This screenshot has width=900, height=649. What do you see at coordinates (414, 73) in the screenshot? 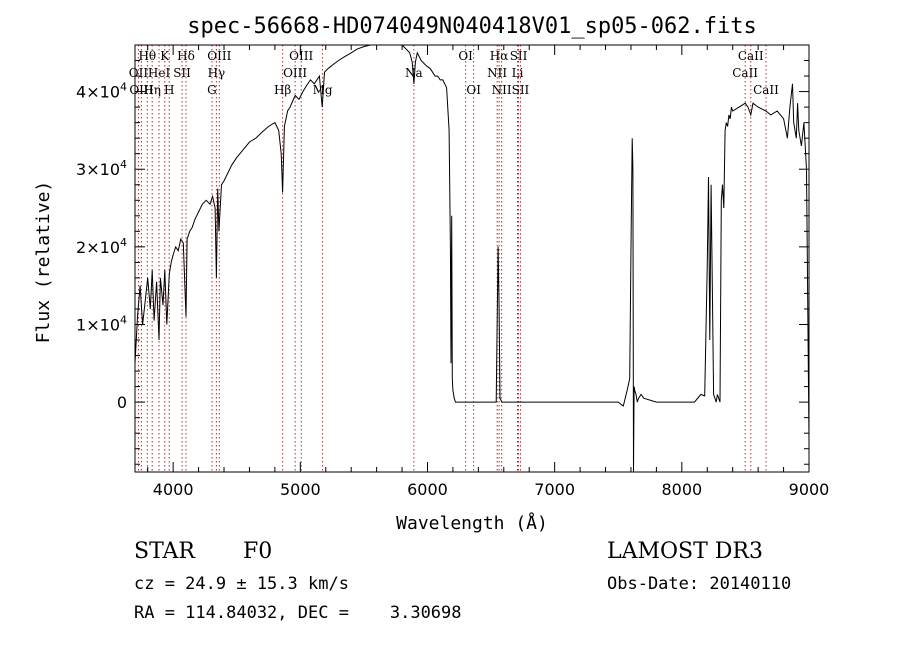
I see `line-label: Na` at bounding box center [414, 73].